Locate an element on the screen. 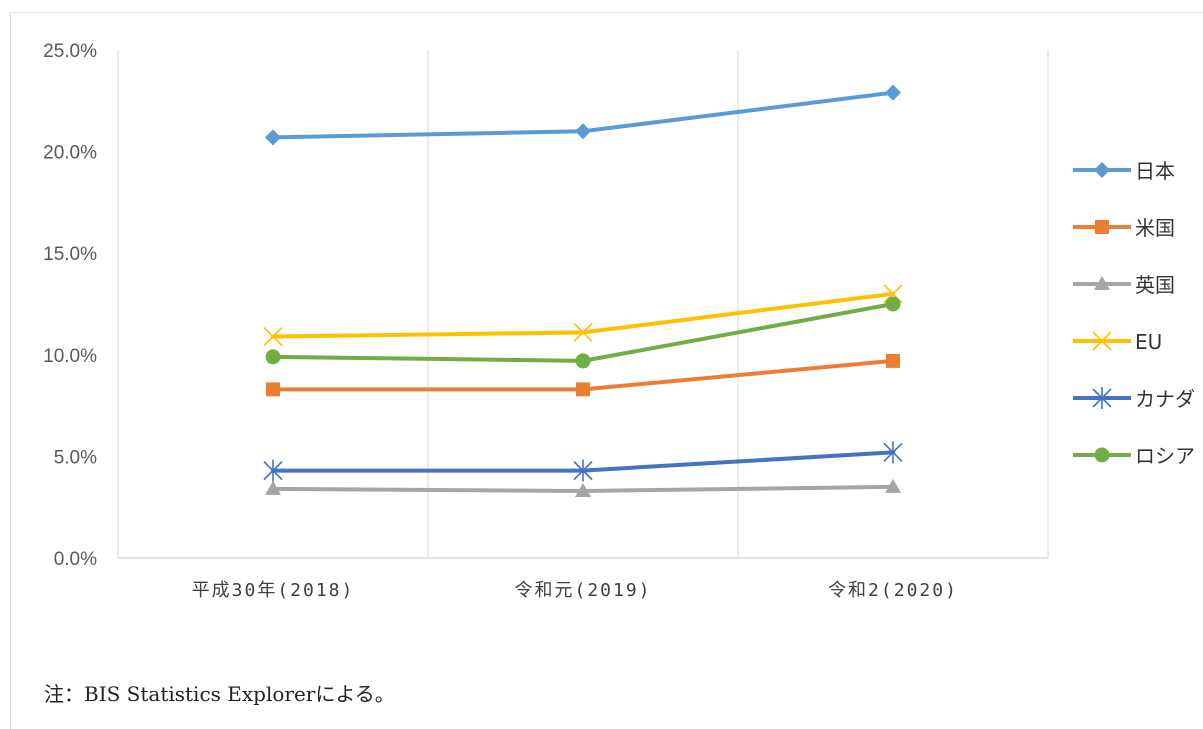 The width and height of the screenshot is (1203, 729). x-tick-label: 平成30年(2018) is located at coordinates (273, 590).